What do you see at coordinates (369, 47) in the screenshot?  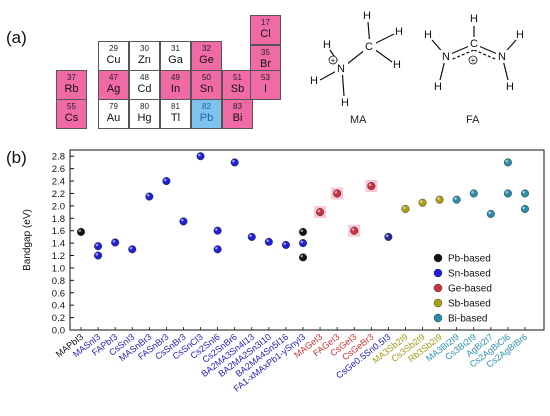 I see `ma-atom-c: C` at bounding box center [369, 47].